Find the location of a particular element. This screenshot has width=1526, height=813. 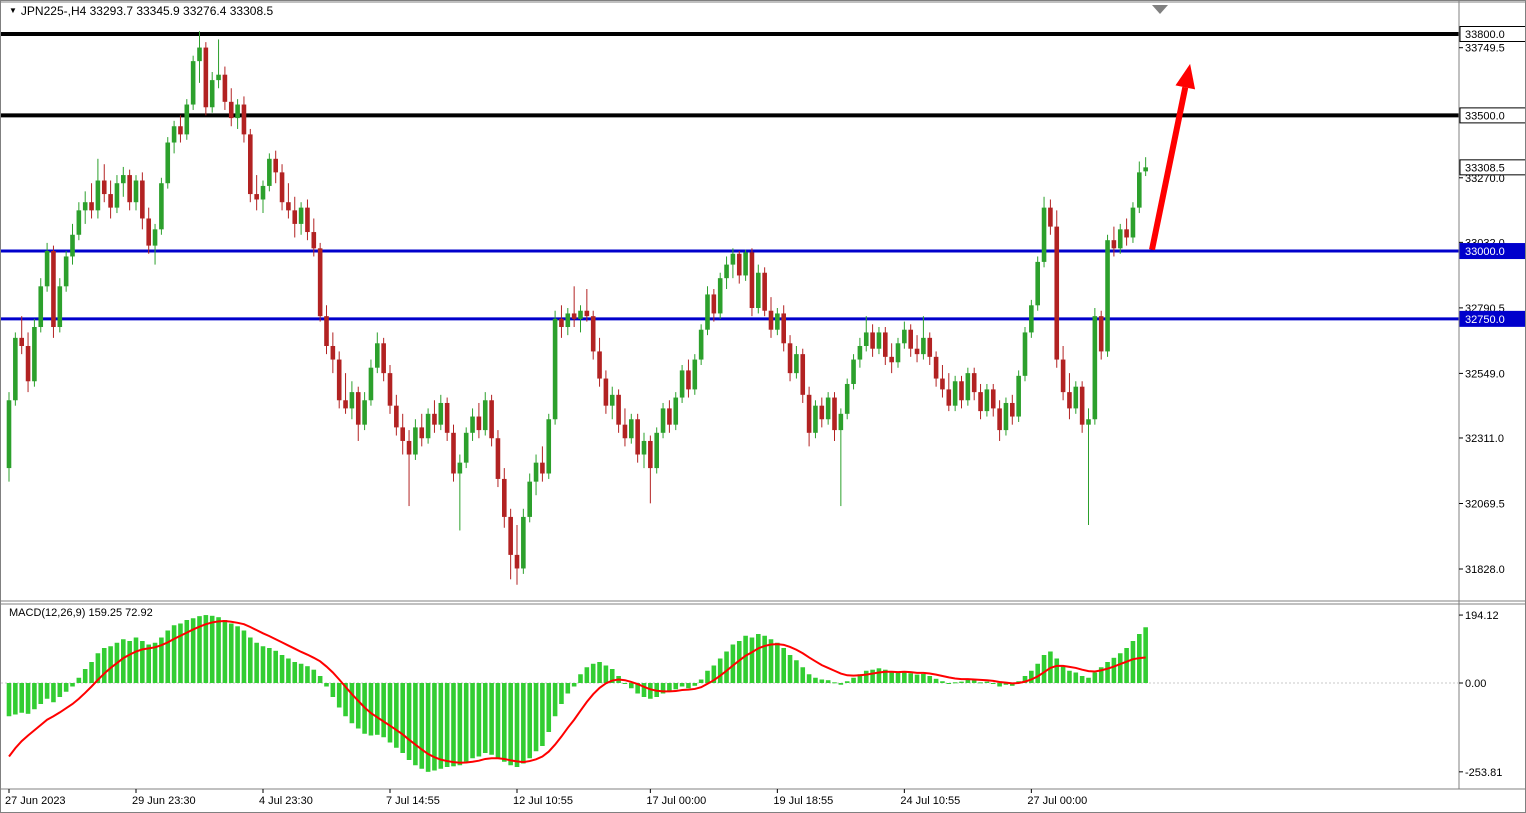

svg-text: 33000.0 is located at coordinates (1485, 252).